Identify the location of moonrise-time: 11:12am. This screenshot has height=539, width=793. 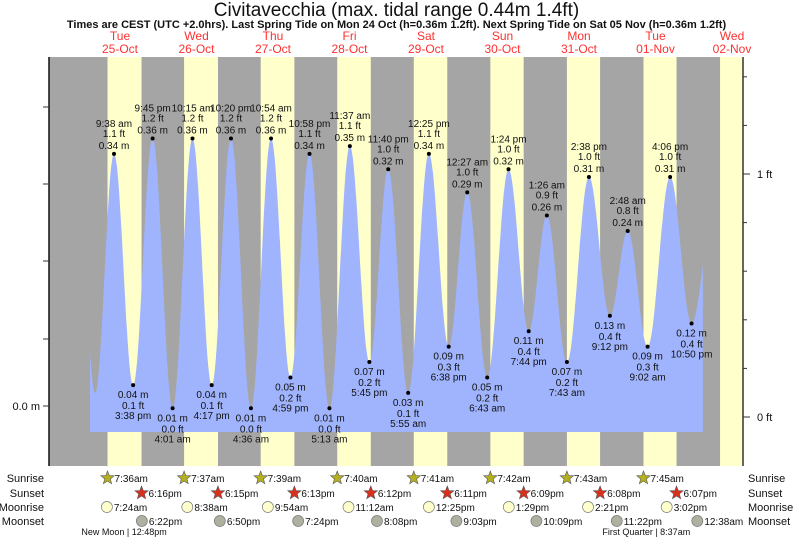
(375, 508).